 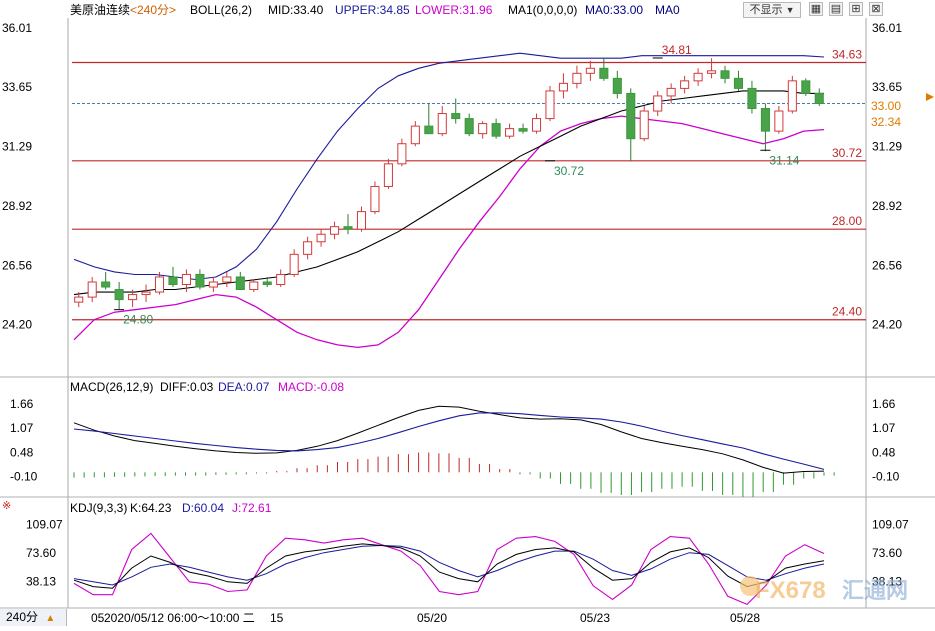 I want to click on ma0-label: MA0, so click(x=667, y=10).